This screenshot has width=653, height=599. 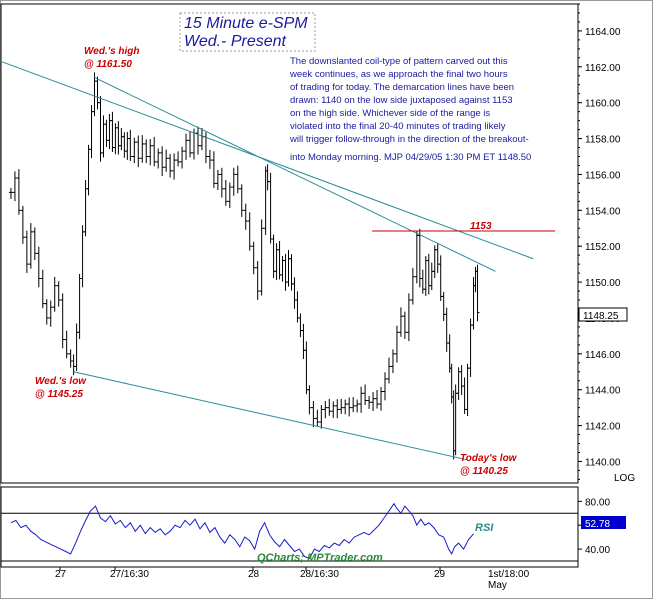 What do you see at coordinates (597, 524) in the screenshot?
I see `rsi-value-label: 52.78` at bounding box center [597, 524].